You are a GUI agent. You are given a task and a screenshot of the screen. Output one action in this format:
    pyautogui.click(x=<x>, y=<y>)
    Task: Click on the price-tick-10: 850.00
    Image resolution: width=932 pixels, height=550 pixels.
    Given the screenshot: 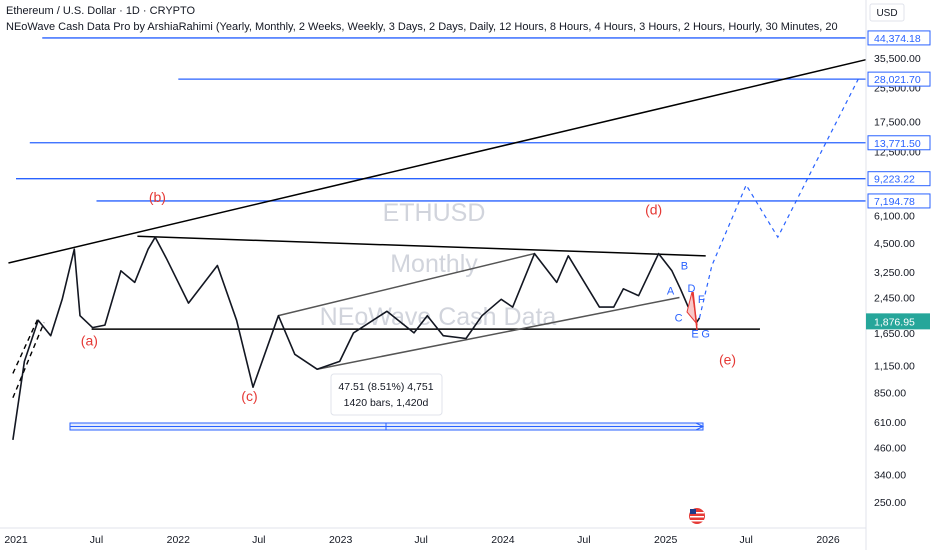 What is the action you would take?
    pyautogui.click(x=890, y=393)
    